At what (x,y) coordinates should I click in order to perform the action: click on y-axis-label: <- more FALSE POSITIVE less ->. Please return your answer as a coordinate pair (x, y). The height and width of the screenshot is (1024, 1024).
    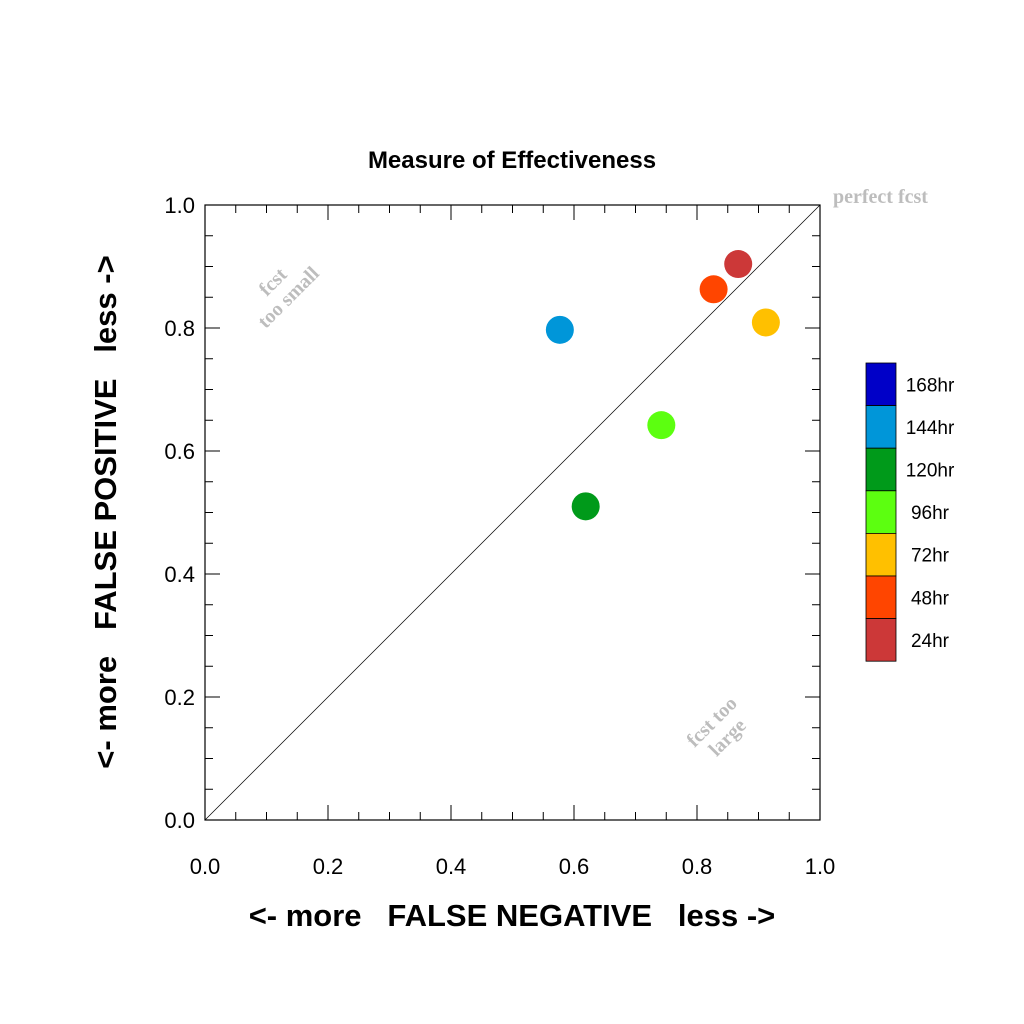
    Looking at the image, I should click on (105, 511).